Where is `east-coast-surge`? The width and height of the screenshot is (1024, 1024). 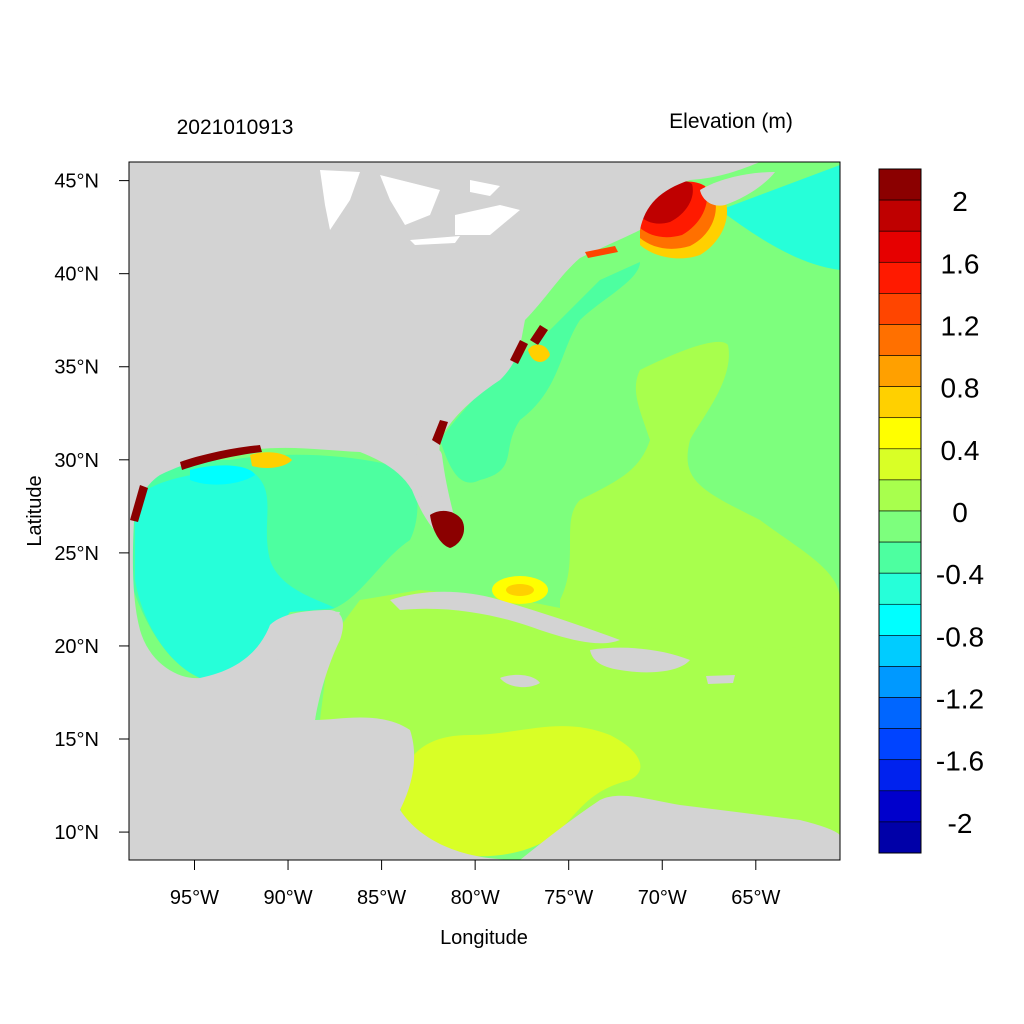 east-coast-surge is located at coordinates (490, 385).